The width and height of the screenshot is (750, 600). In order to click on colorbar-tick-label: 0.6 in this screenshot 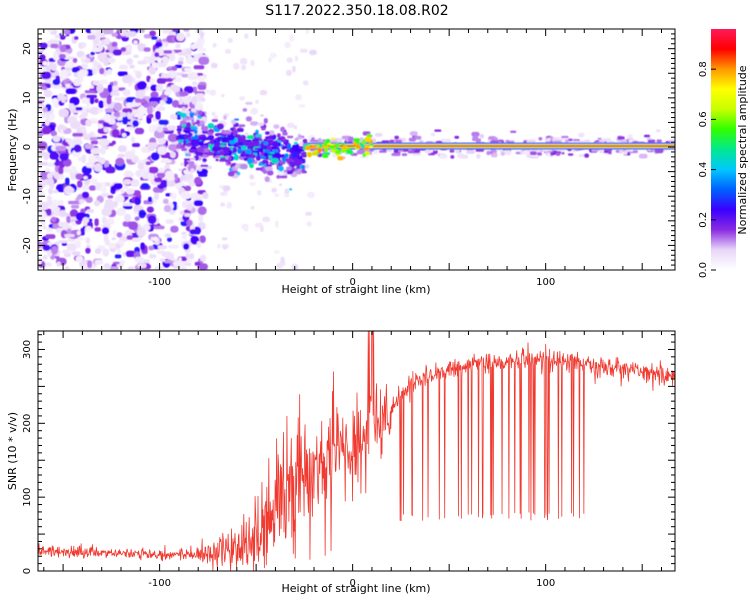, I will do `click(703, 119)`.